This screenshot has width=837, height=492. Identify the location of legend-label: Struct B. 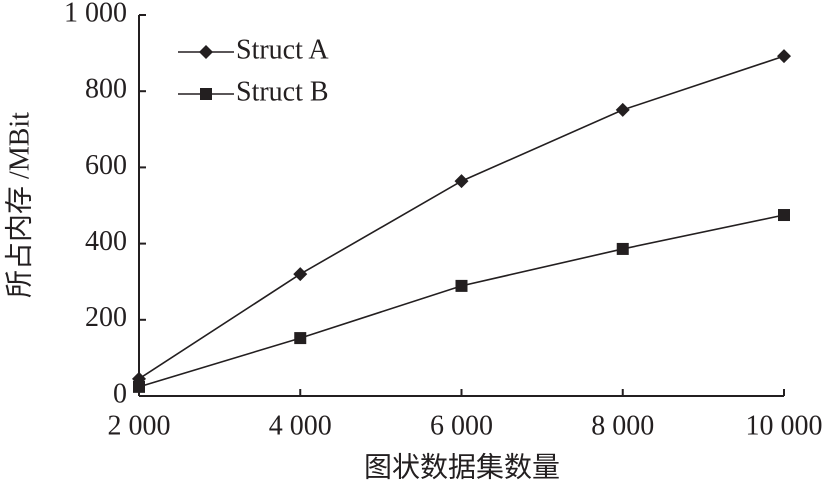
(282, 91).